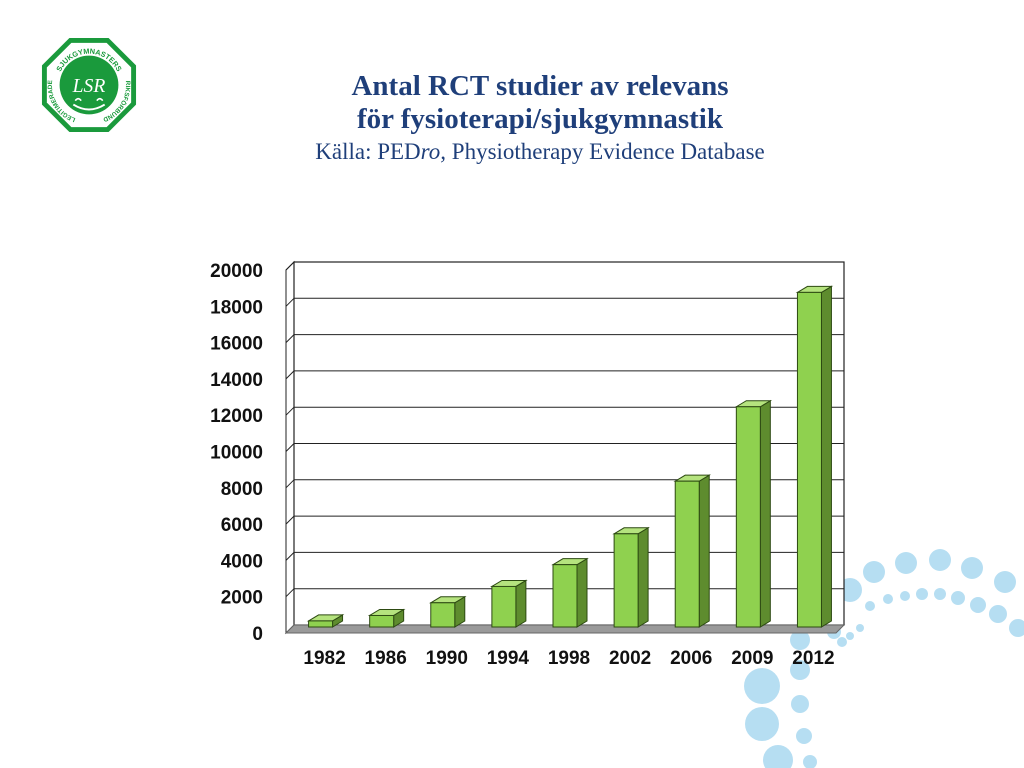 This screenshot has height=768, width=1024. Describe the element at coordinates (565, 629) in the screenshot. I see `chart-floor` at that location.